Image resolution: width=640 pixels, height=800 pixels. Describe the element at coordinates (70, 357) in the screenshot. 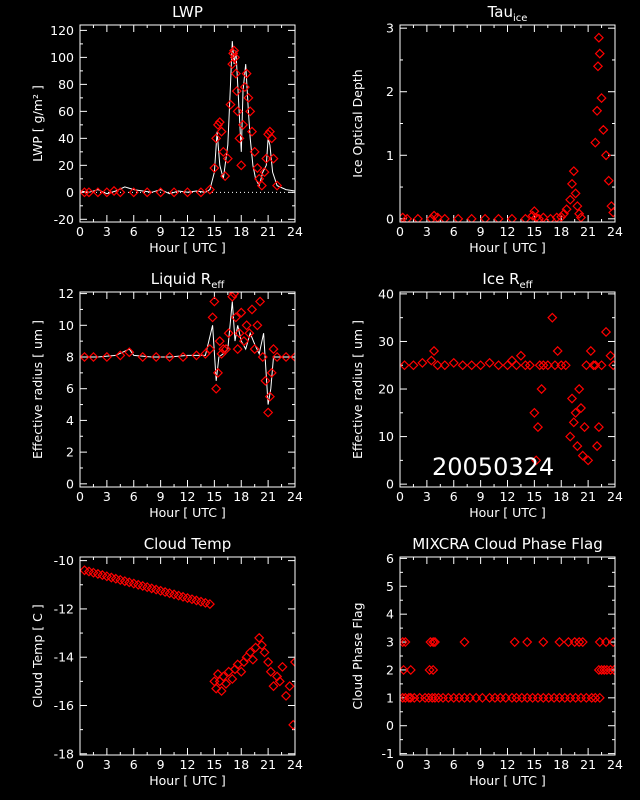

I see `y-tick-label: 8` at that location.